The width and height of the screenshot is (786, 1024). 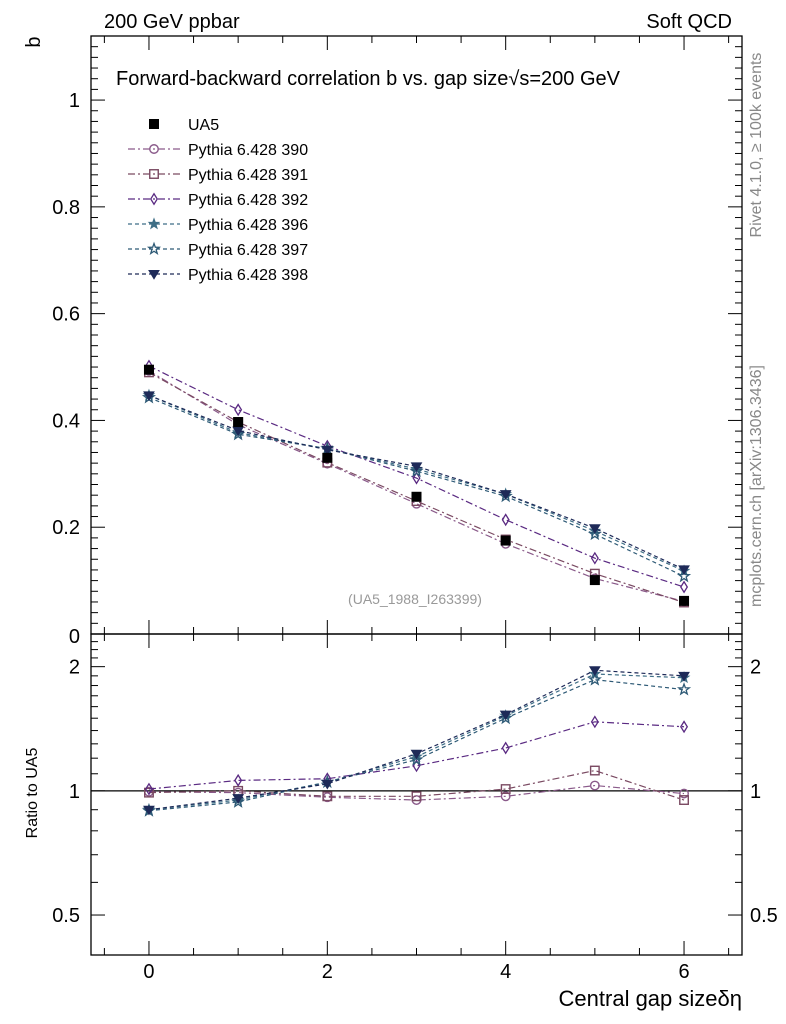 I want to click on rivet-label: Rivet 4.1.0, ≥ 100k events, so click(x=756, y=145).